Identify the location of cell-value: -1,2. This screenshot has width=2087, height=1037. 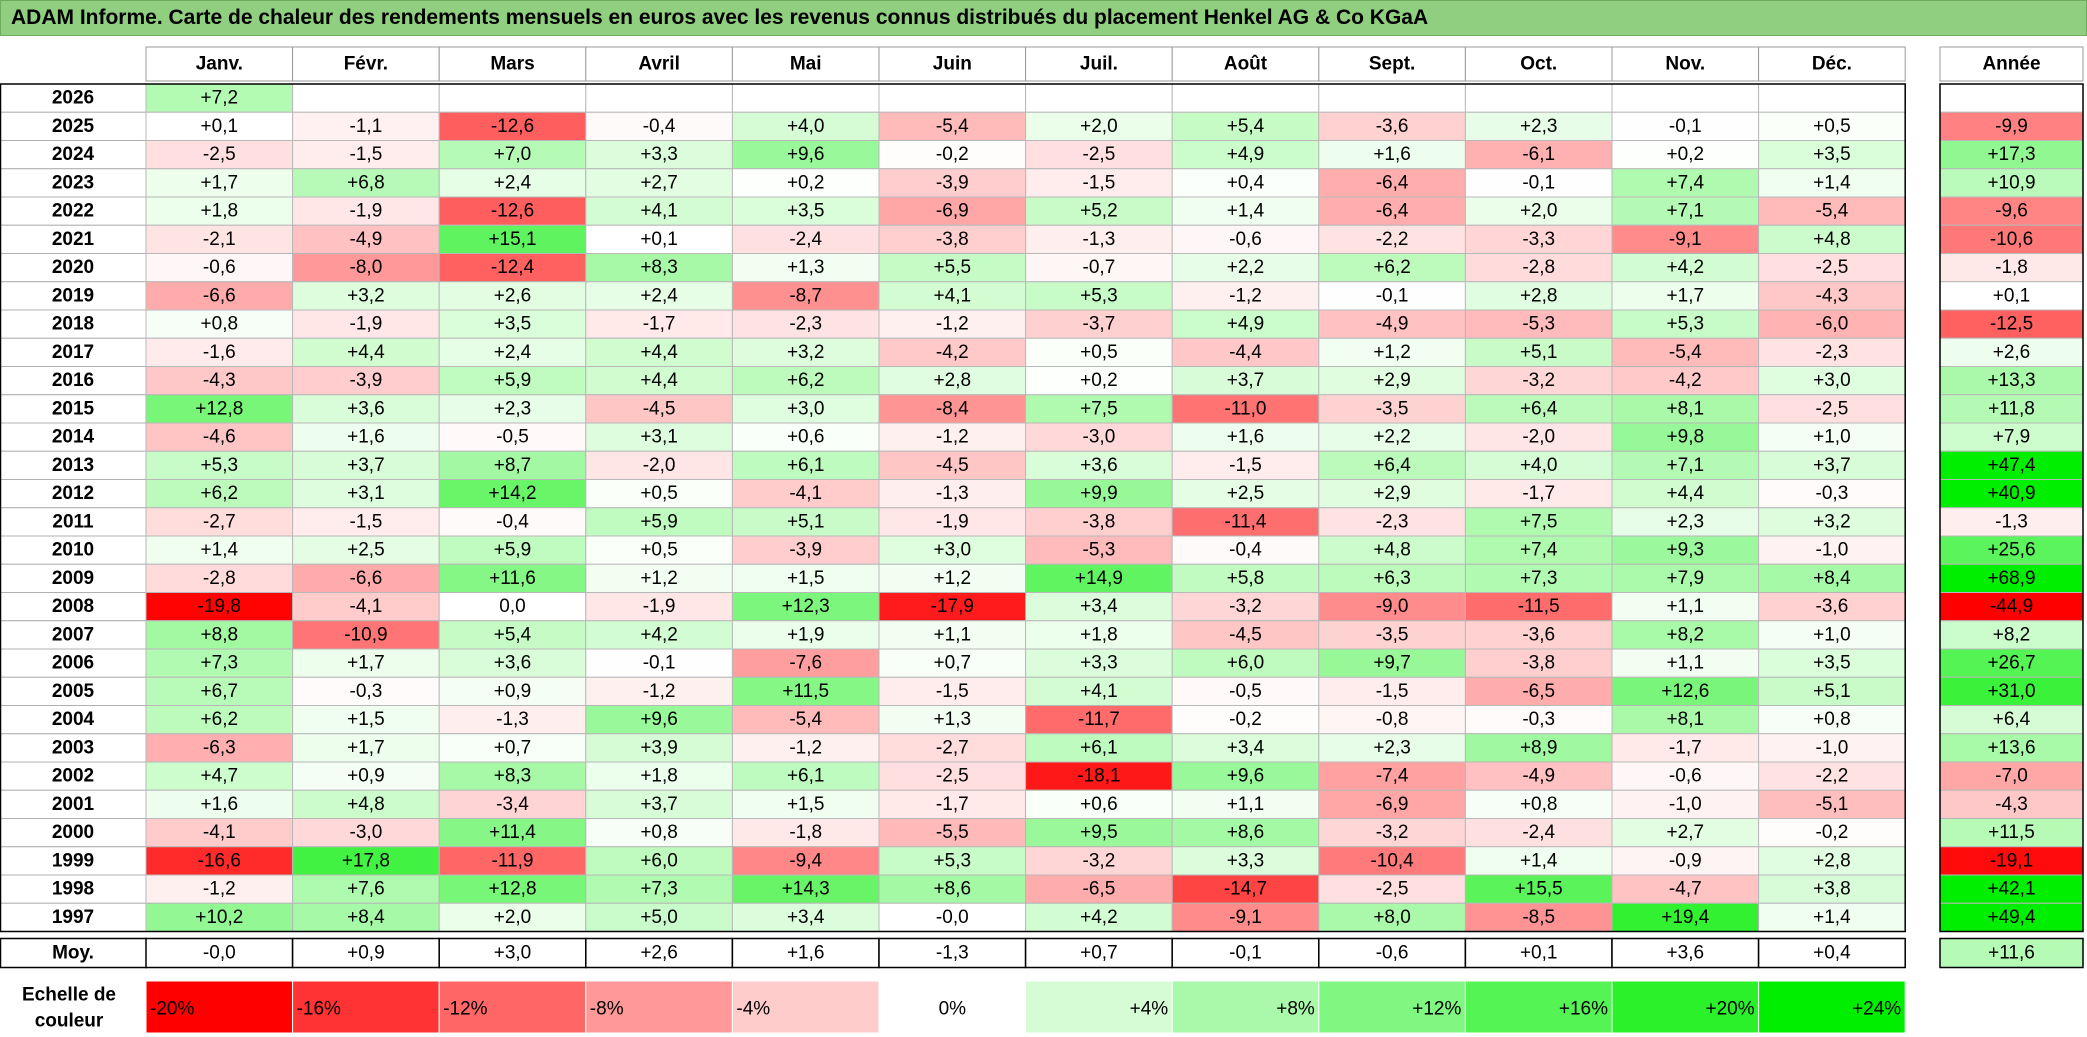
(805, 747).